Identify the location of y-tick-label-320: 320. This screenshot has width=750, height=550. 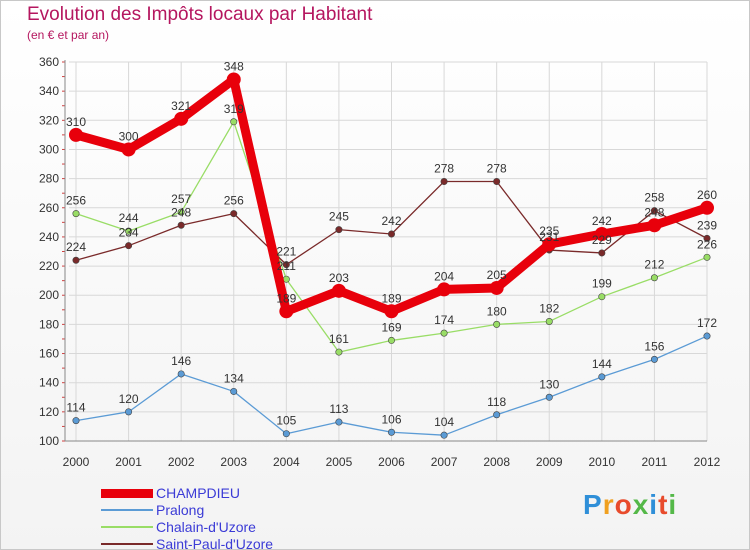
(49, 120).